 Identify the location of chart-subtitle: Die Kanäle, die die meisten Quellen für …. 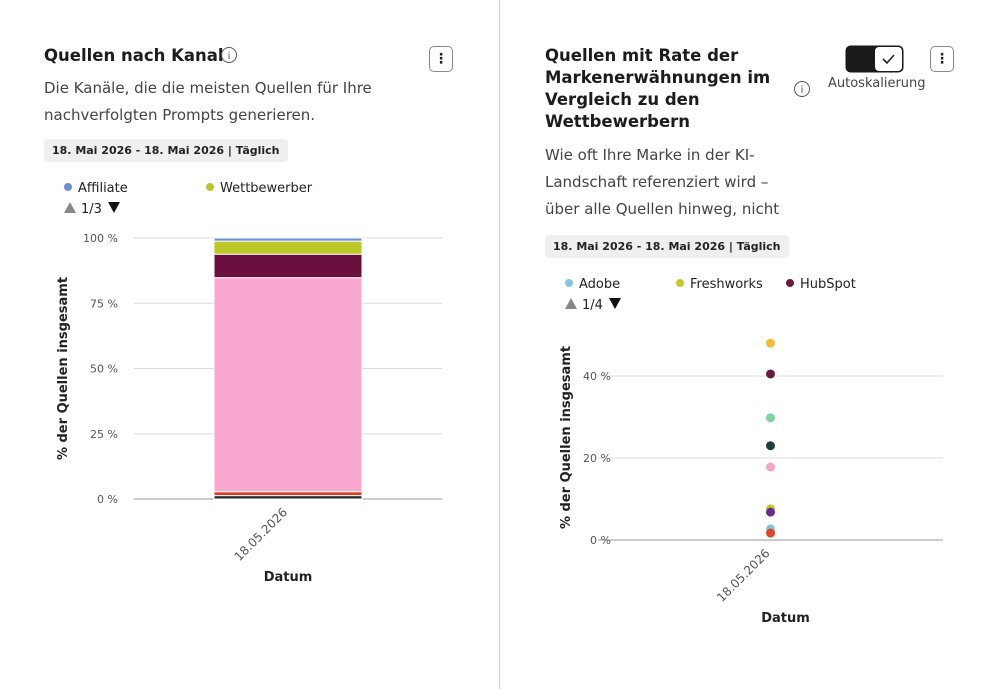
(208, 101).